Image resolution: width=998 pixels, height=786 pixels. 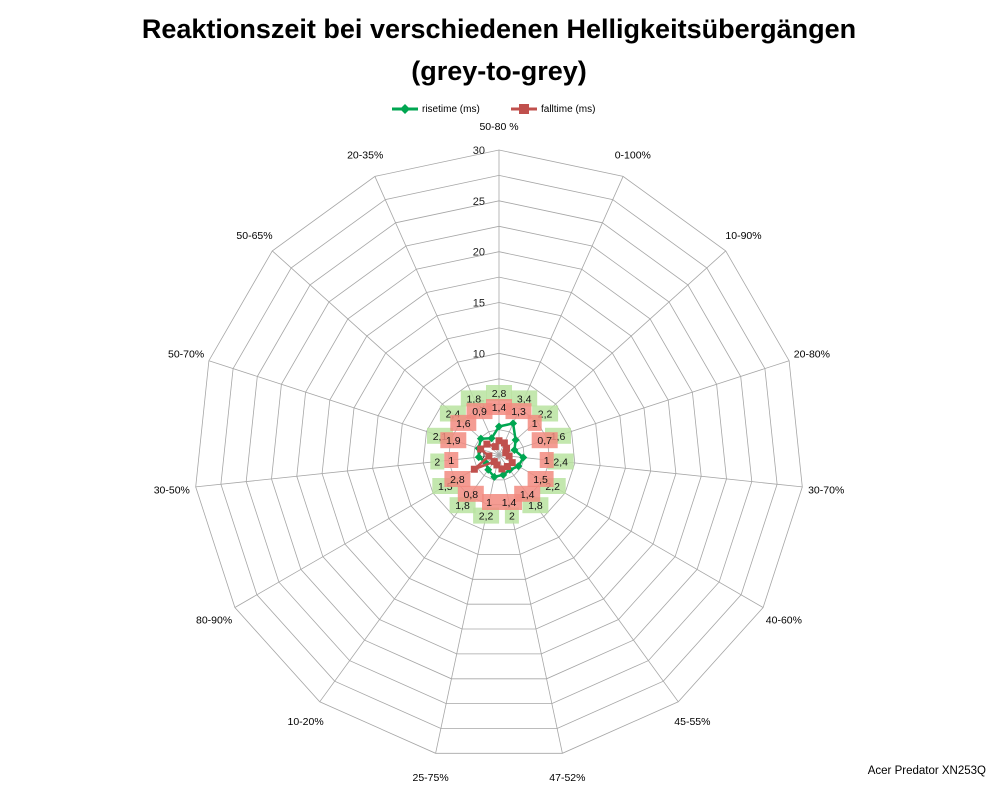 What do you see at coordinates (479, 202) in the screenshot?
I see `tick-label: 25` at bounding box center [479, 202].